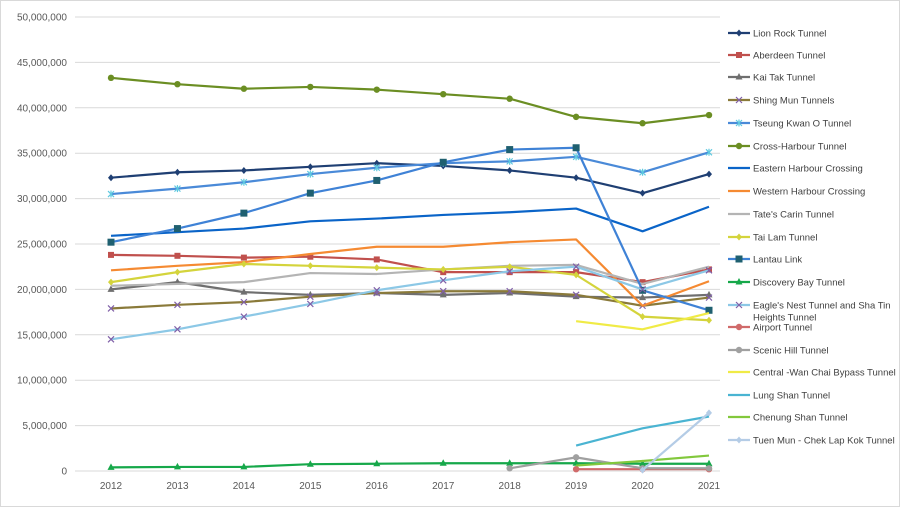 Image resolution: width=900 pixels, height=507 pixels. I want to click on legend-item: Lantau Link, so click(765, 260).